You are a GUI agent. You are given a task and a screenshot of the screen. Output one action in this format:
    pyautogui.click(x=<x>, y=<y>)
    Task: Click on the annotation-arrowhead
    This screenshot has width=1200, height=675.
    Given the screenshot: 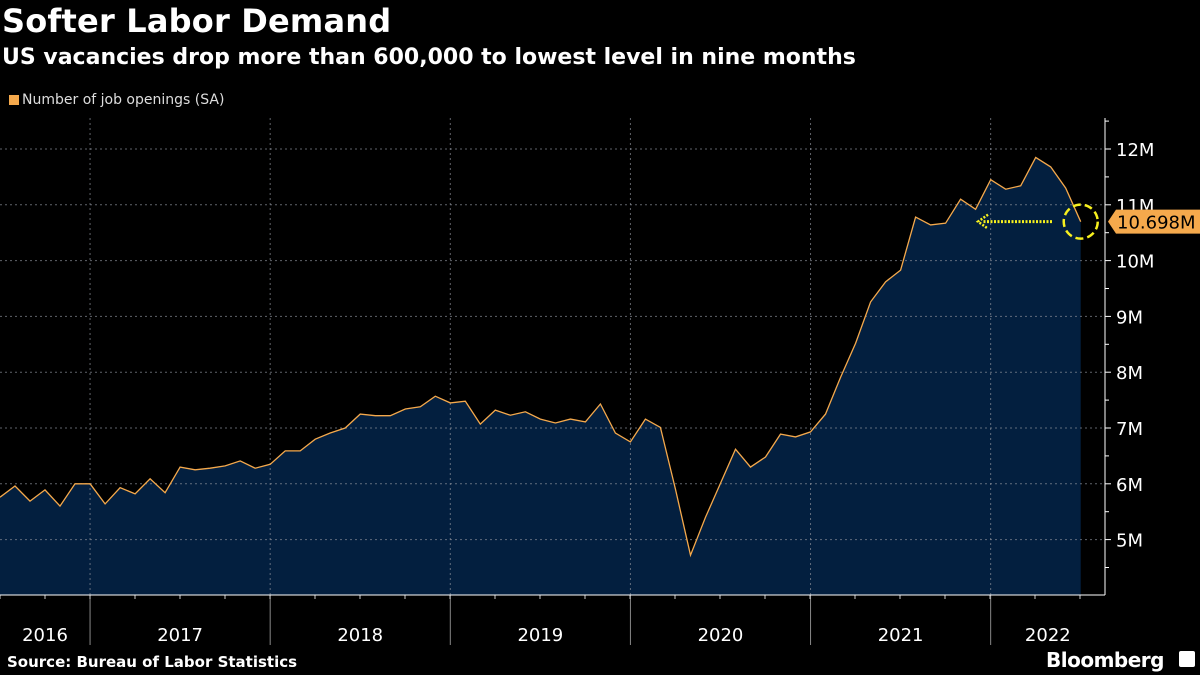 What is the action you would take?
    pyautogui.click(x=982, y=221)
    